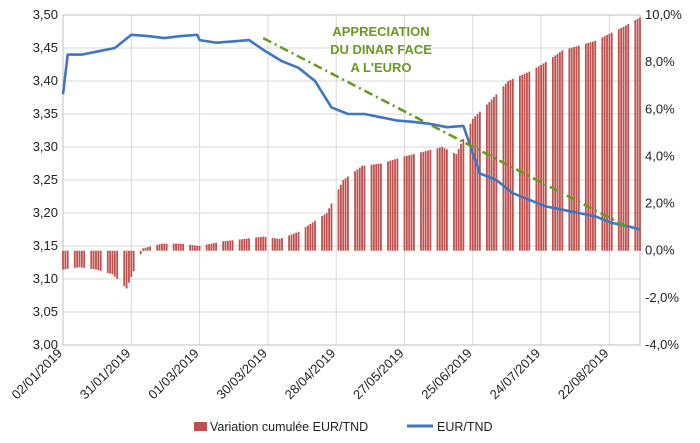  Describe the element at coordinates (378, 374) in the screenshot. I see `x-tick-label: 27/05/2019` at that location.